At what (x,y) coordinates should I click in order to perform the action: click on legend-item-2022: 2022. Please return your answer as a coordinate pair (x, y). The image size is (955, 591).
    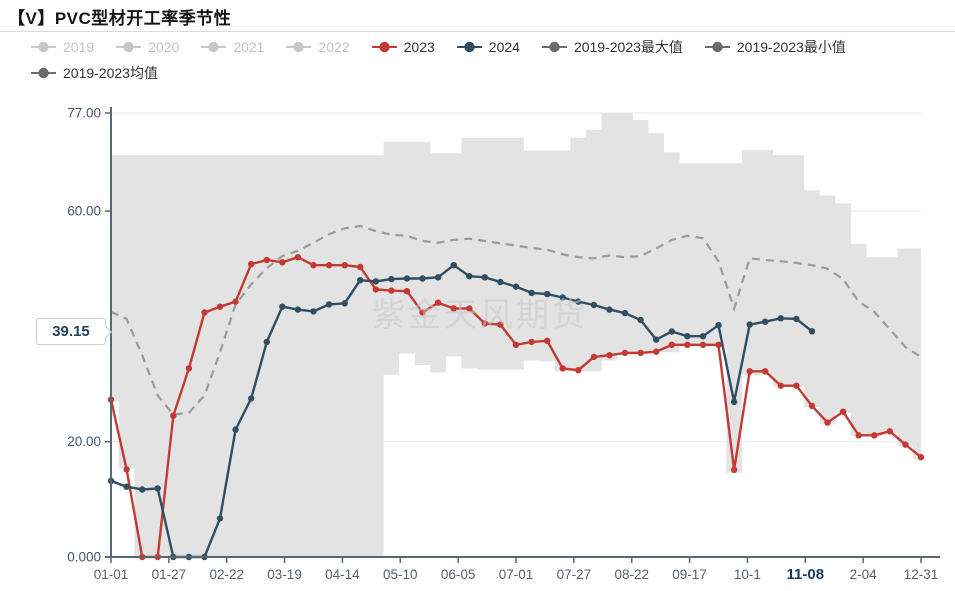
    Looking at the image, I should click on (317, 47).